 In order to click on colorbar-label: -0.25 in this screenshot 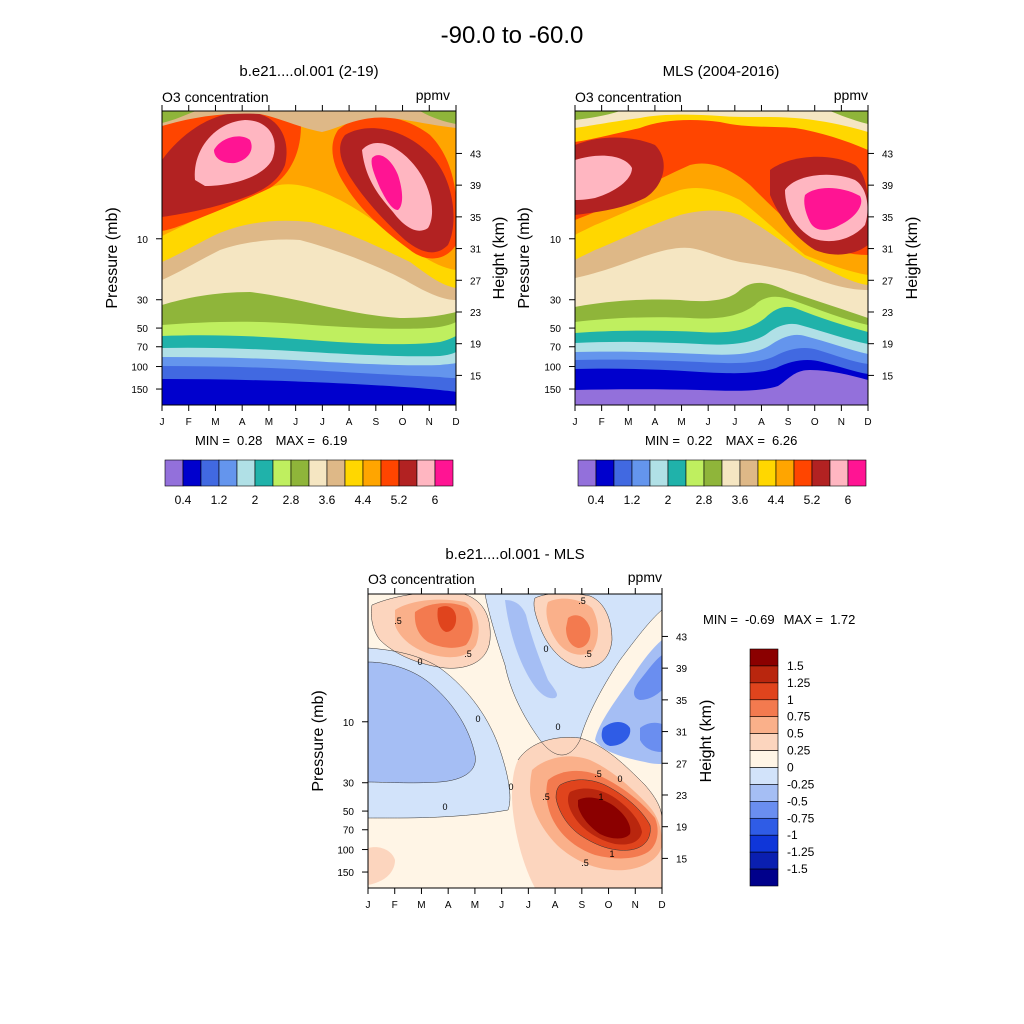, I will do `click(801, 784)`.